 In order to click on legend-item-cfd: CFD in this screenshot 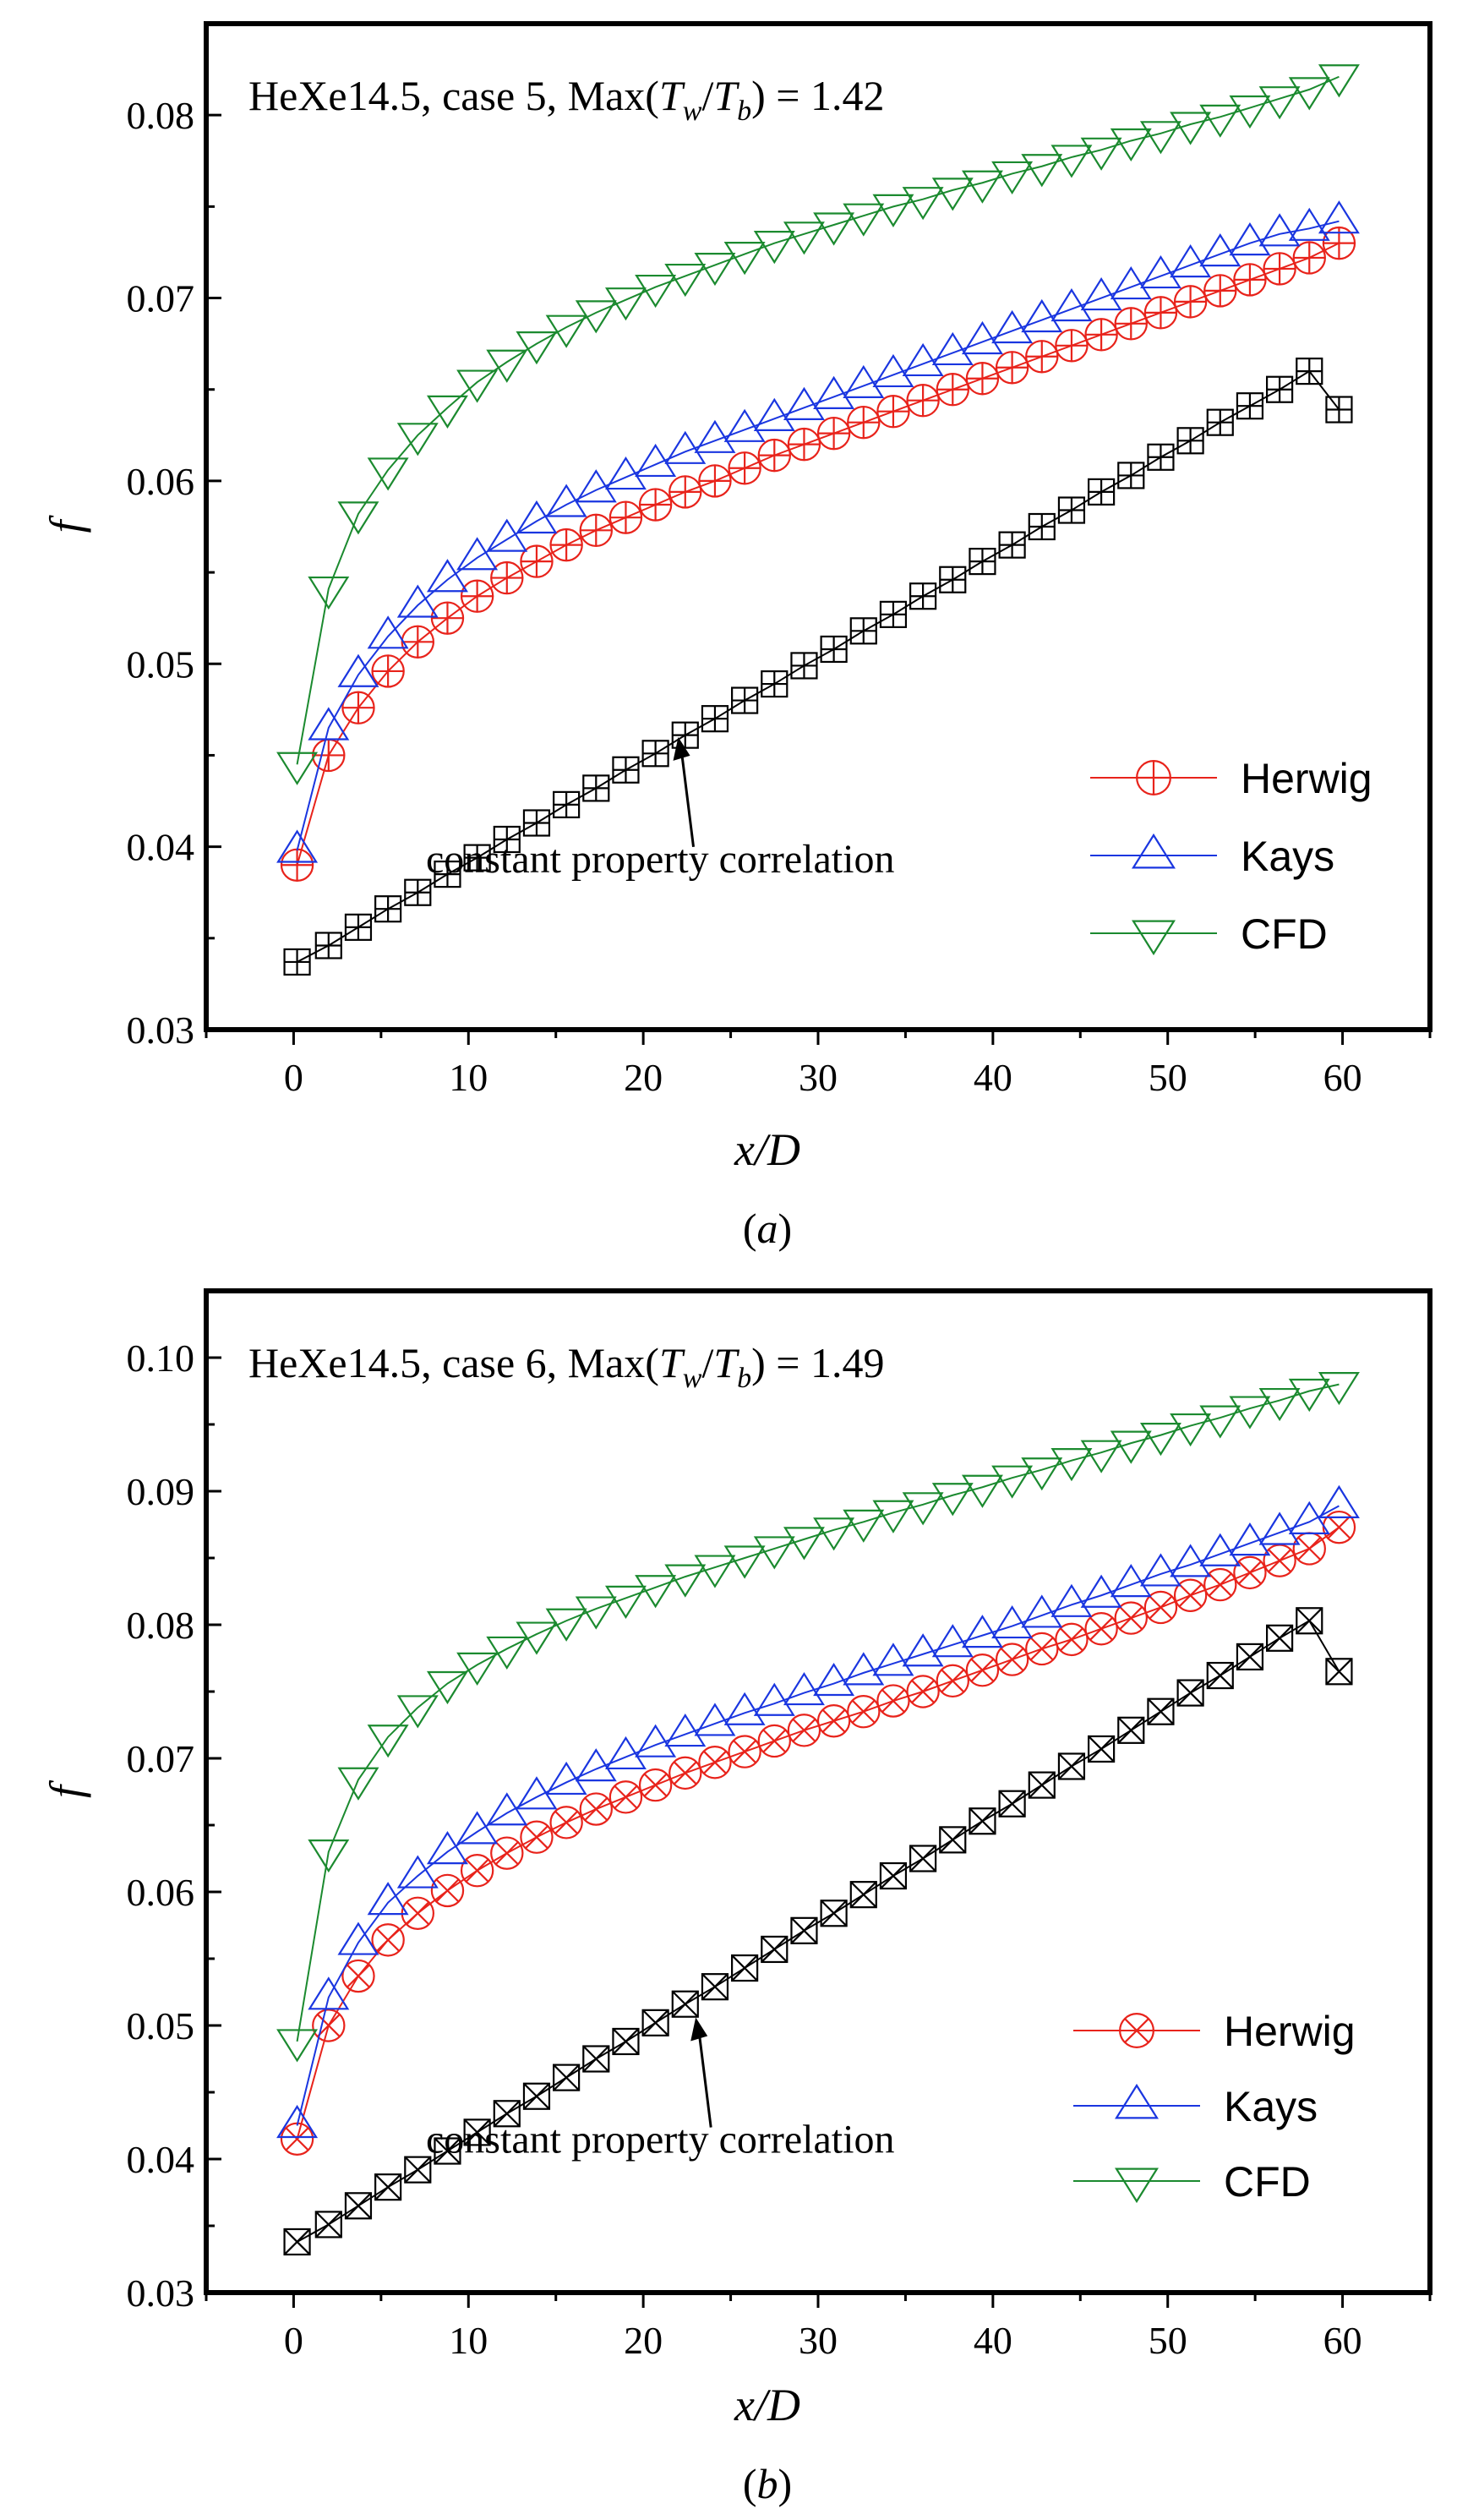, I will do `click(1209, 934)`.